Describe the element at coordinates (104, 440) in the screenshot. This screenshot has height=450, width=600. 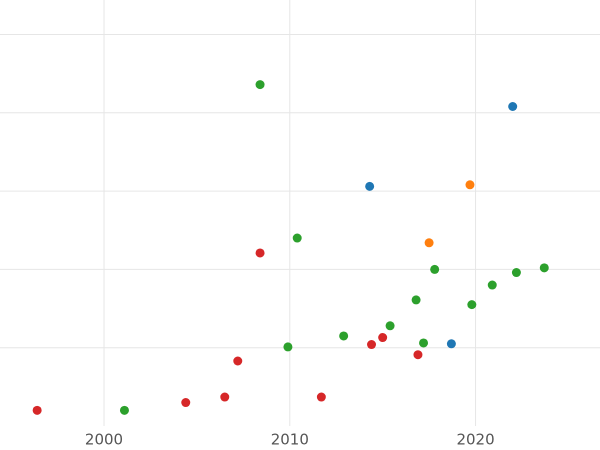
I see `x-tick-label: 2000` at that location.